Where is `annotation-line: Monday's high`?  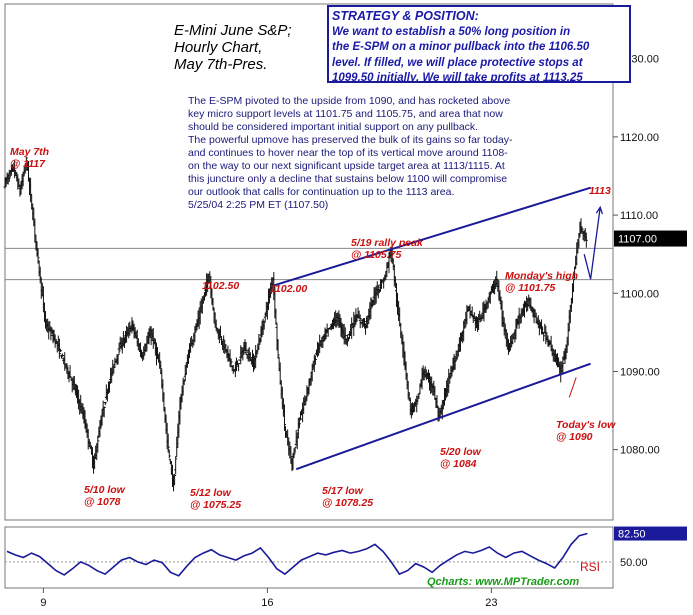
annotation-line: Monday's high is located at coordinates (542, 276).